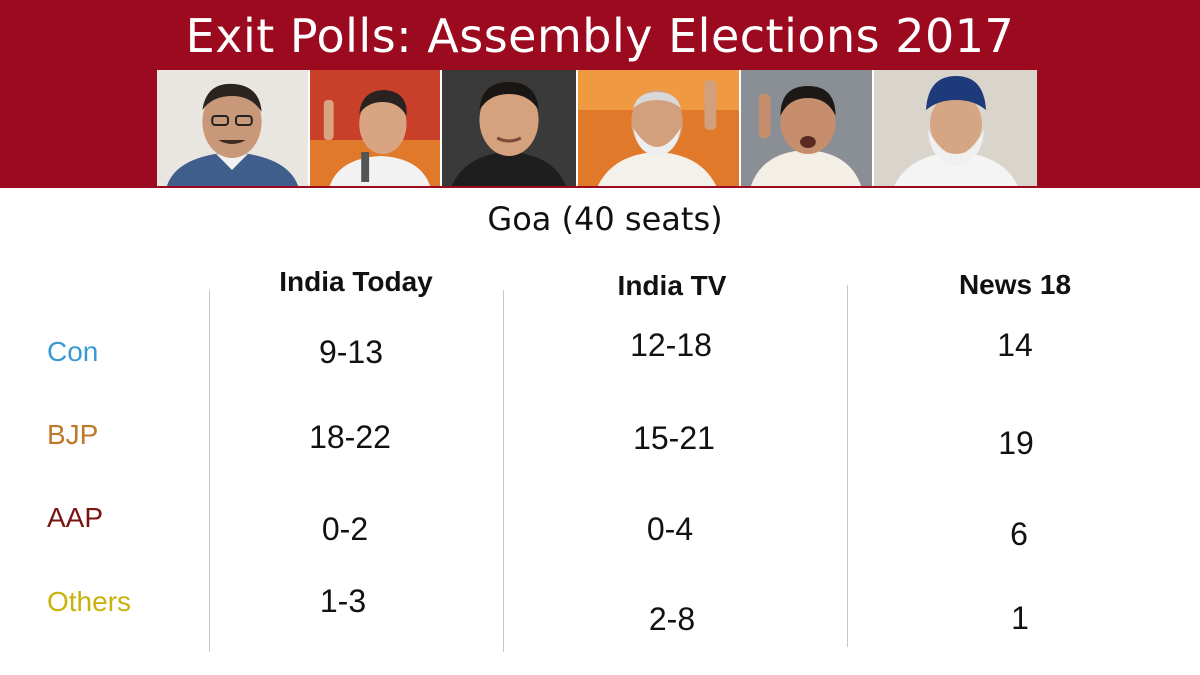 The image size is (1200, 675). I want to click on cell-others-news-18: 1, so click(1020, 618).